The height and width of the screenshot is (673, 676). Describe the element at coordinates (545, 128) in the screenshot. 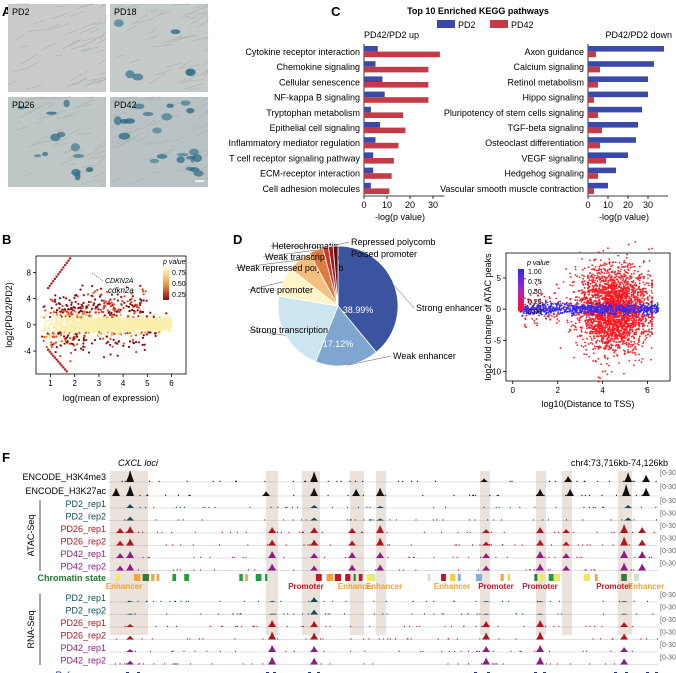

I see `kegg-category-label: TGF-beta signaling` at that location.